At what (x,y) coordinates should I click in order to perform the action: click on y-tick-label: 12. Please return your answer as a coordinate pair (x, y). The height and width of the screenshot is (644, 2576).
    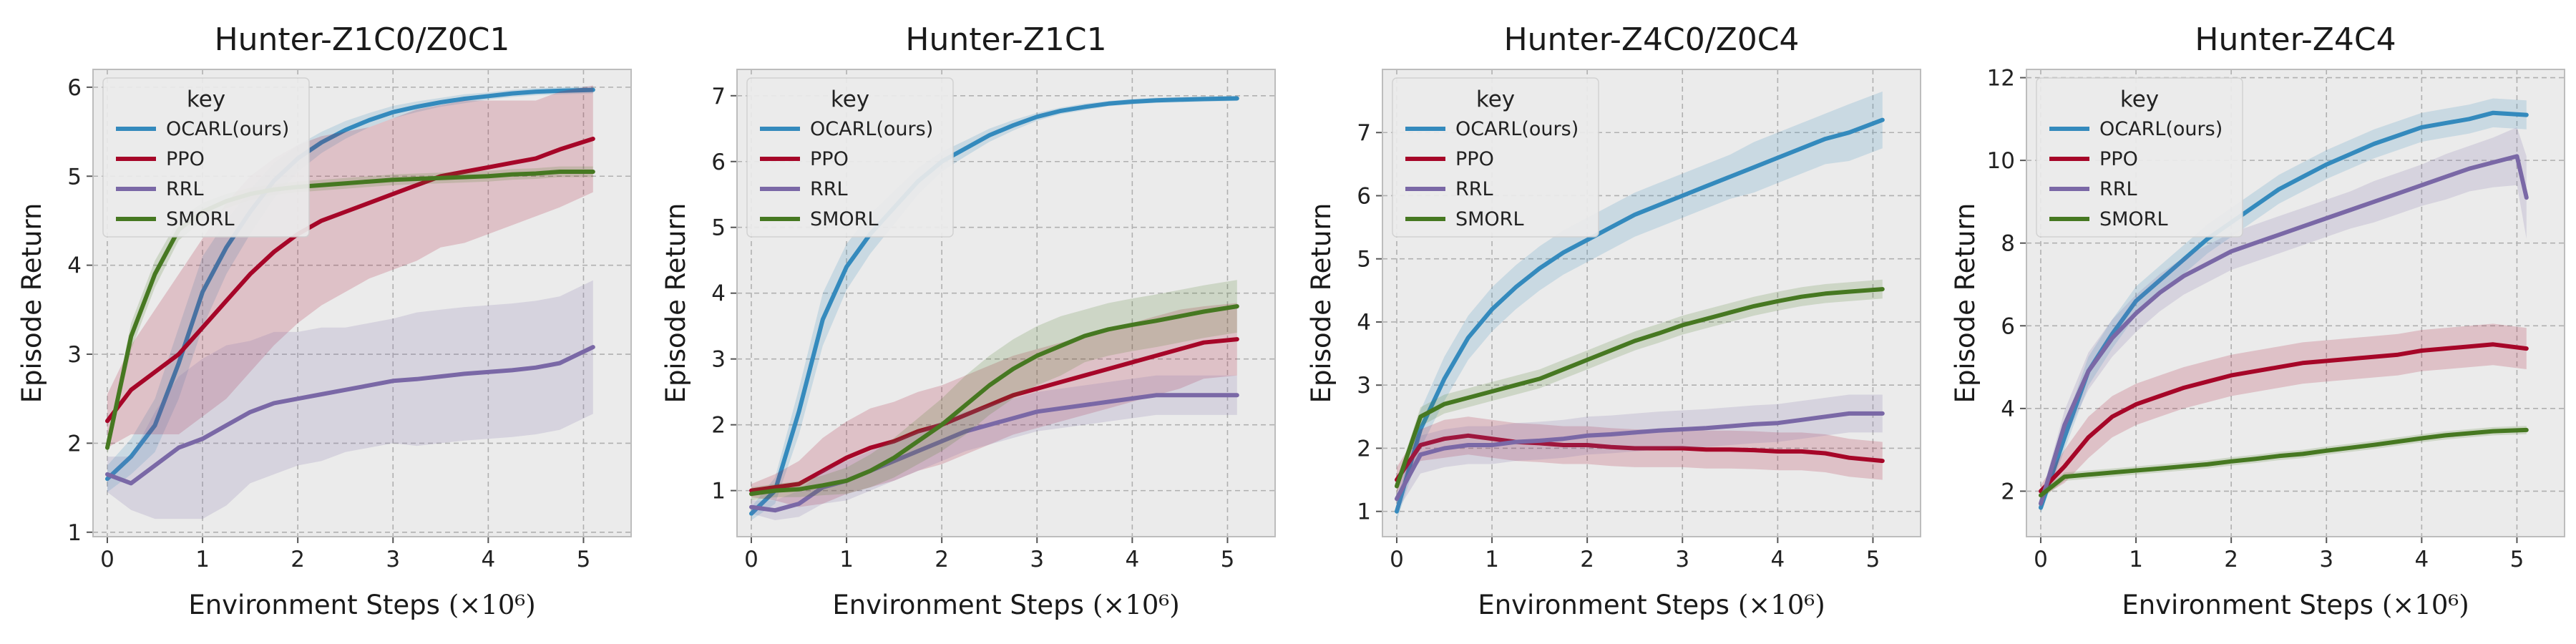
    Looking at the image, I should click on (2001, 79).